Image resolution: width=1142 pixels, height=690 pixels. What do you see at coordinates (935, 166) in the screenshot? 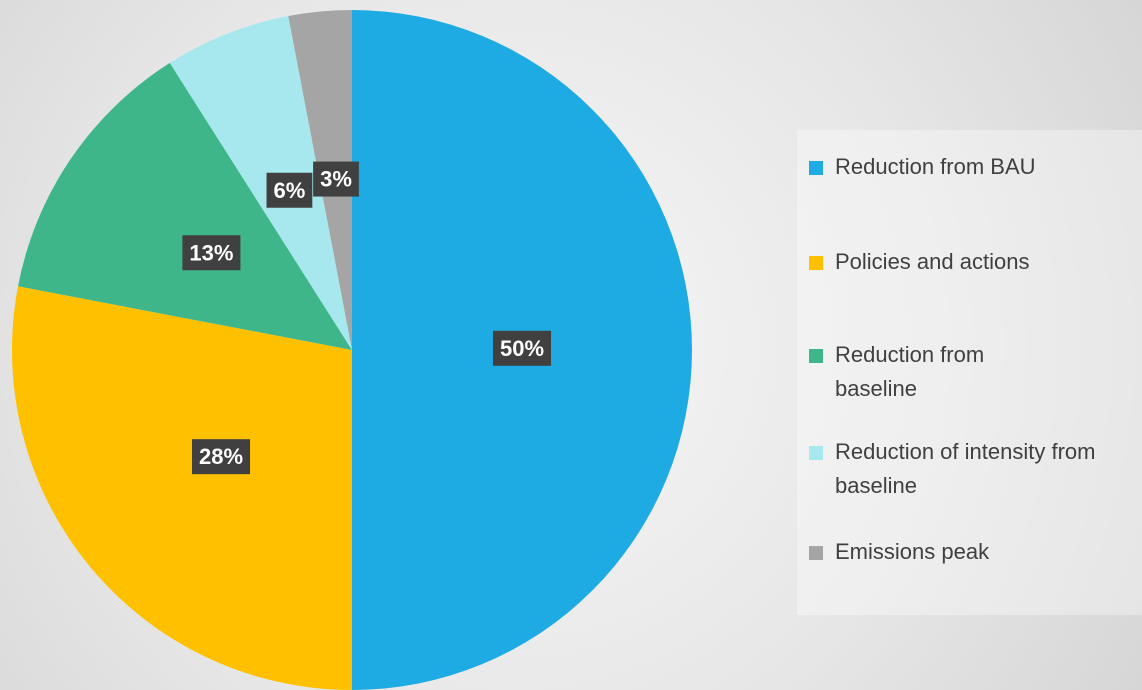
I see `legend-label: Reduction from BAU` at bounding box center [935, 166].